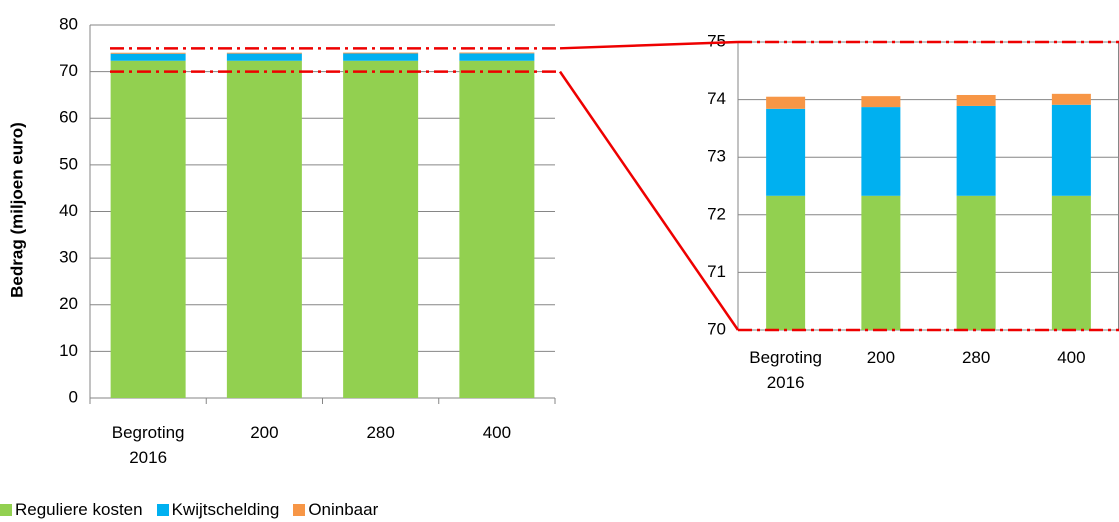  I want to click on bars, so click(928, 211).